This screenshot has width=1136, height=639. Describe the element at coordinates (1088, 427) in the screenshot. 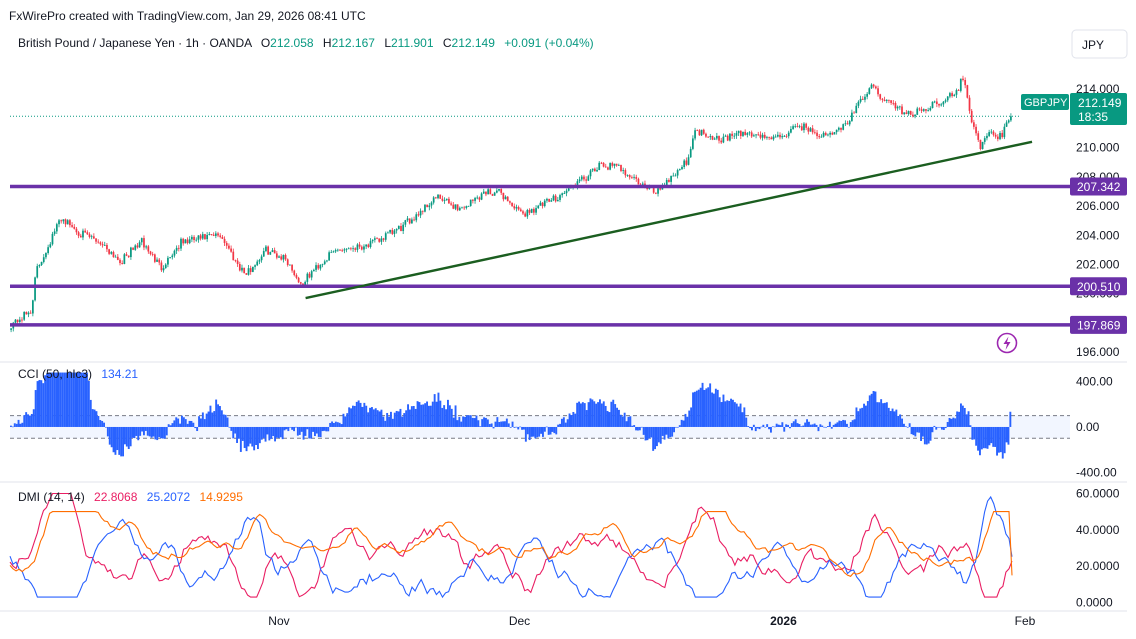

I see `cci-axis-tick: 0.00` at that location.